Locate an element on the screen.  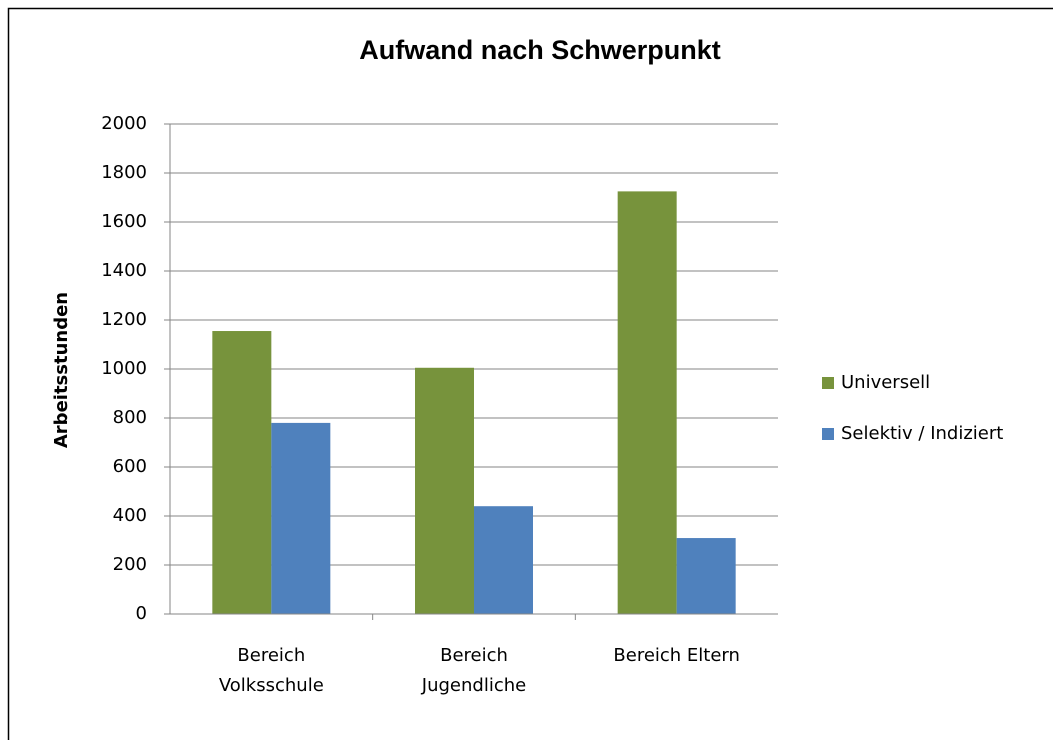
y-tick-label: 1800 is located at coordinates (124, 172).